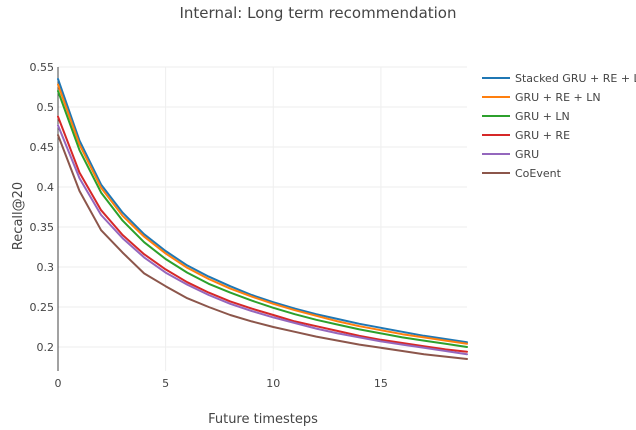  I want to click on y-tick-label: 0.55, so click(42, 67).